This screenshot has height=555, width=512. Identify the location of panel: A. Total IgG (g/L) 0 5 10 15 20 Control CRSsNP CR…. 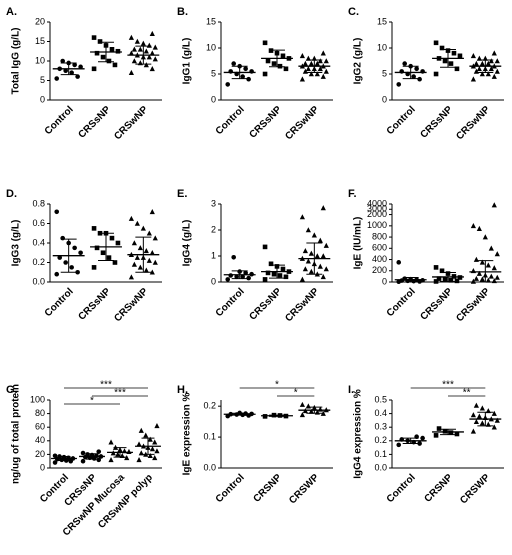
(84, 74).